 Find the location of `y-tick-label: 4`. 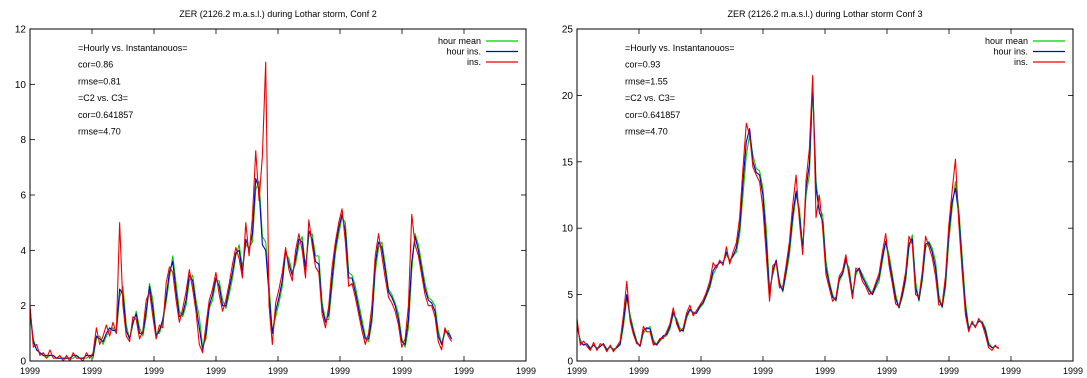

y-tick-label: 4 is located at coordinates (23, 251).